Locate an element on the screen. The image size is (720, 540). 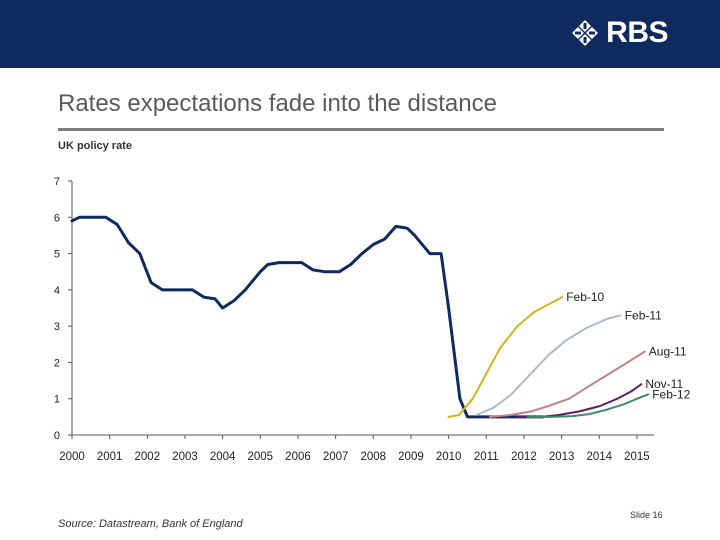
y-tick-label: 3 is located at coordinates (57, 327).